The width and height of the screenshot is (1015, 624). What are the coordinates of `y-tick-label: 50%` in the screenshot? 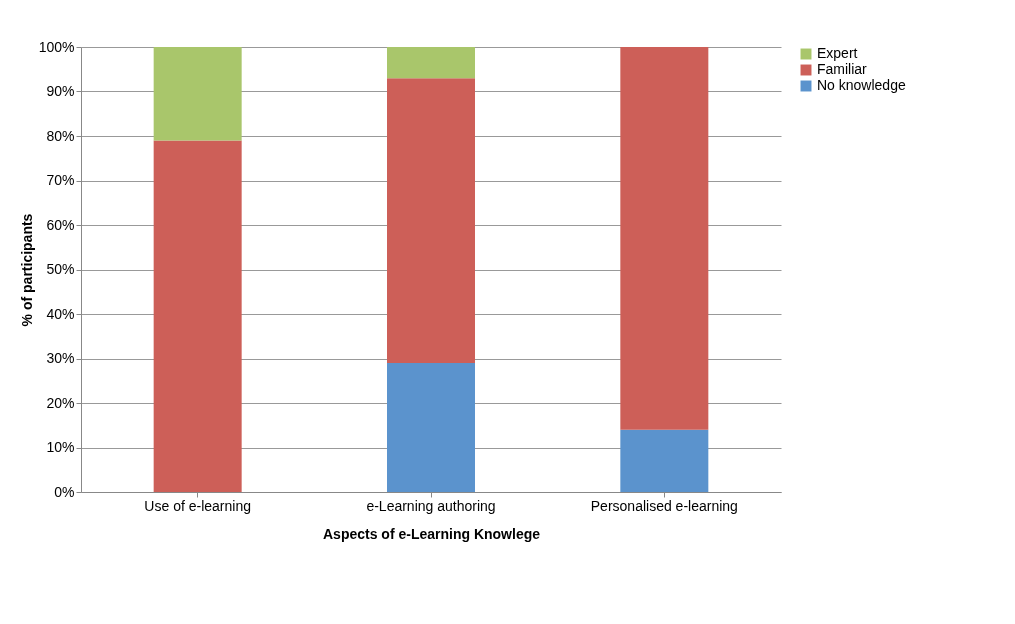 It's located at (60, 269).